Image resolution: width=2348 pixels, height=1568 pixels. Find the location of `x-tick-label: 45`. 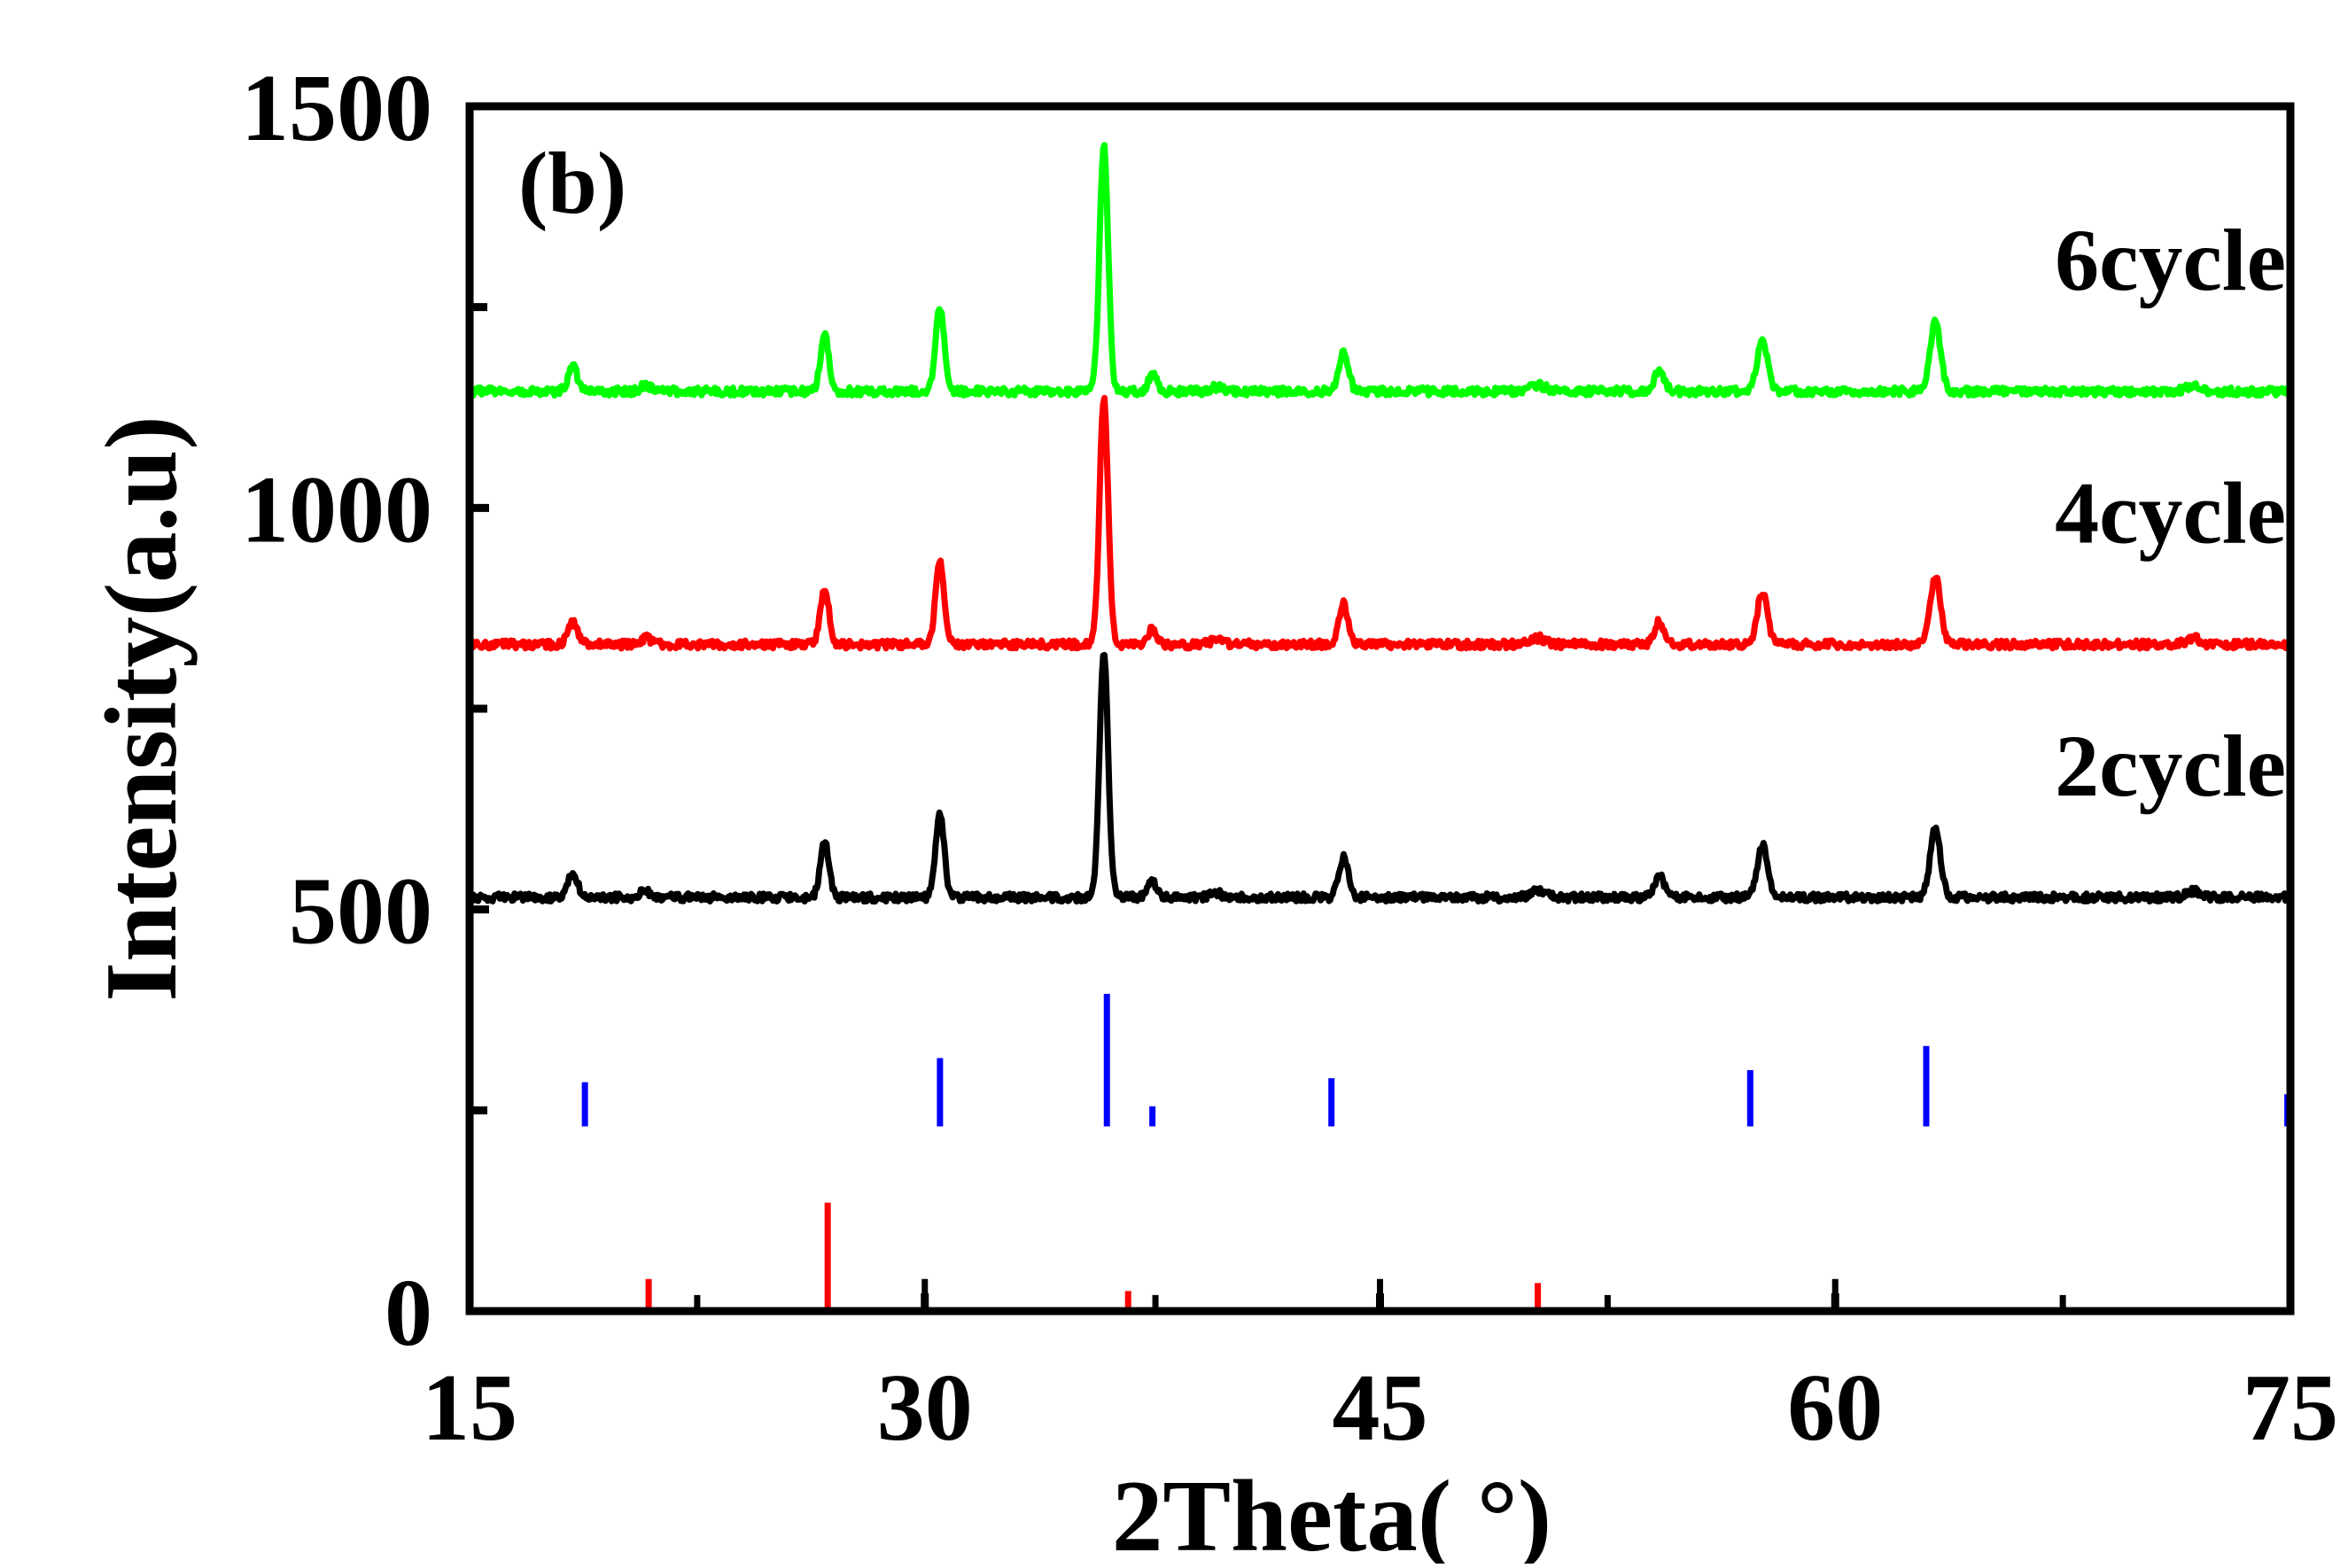

x-tick-label: 45 is located at coordinates (1380, 1408).